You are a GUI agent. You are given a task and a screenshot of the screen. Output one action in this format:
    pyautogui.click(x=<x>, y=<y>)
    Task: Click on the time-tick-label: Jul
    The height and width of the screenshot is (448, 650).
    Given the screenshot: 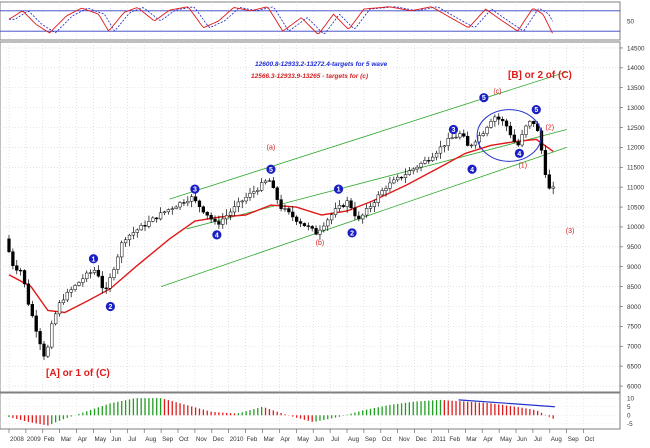 What is the action you would take?
    pyautogui.click(x=132, y=439)
    